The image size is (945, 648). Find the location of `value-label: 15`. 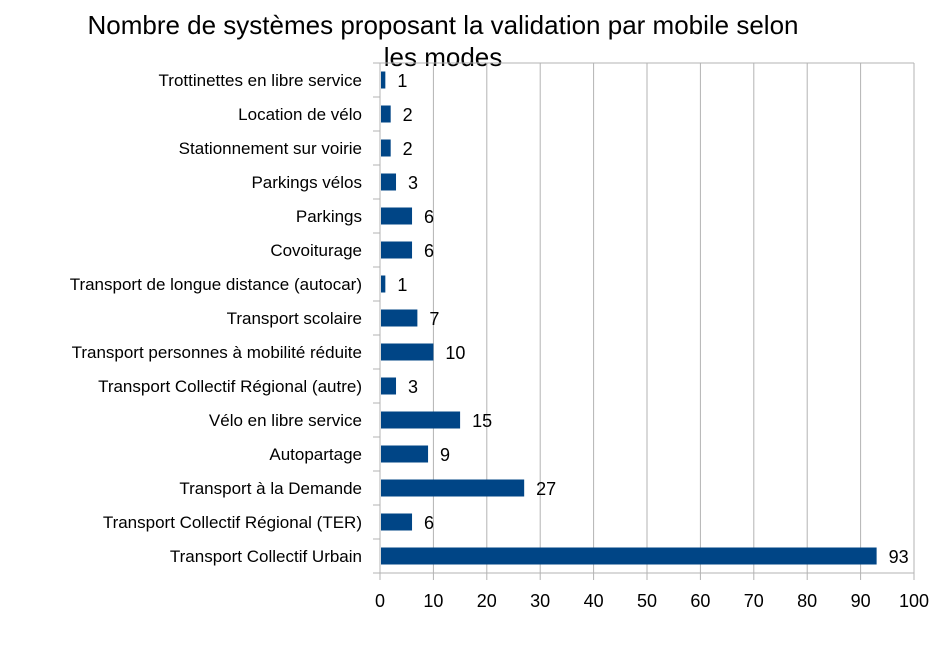

value-label: 15 is located at coordinates (482, 421).